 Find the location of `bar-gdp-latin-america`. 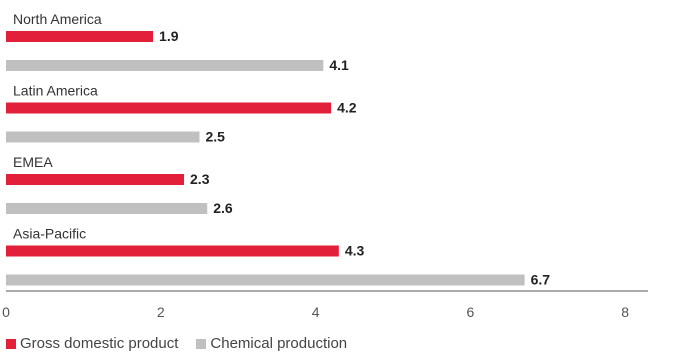

bar-gdp-latin-america is located at coordinates (169, 108).